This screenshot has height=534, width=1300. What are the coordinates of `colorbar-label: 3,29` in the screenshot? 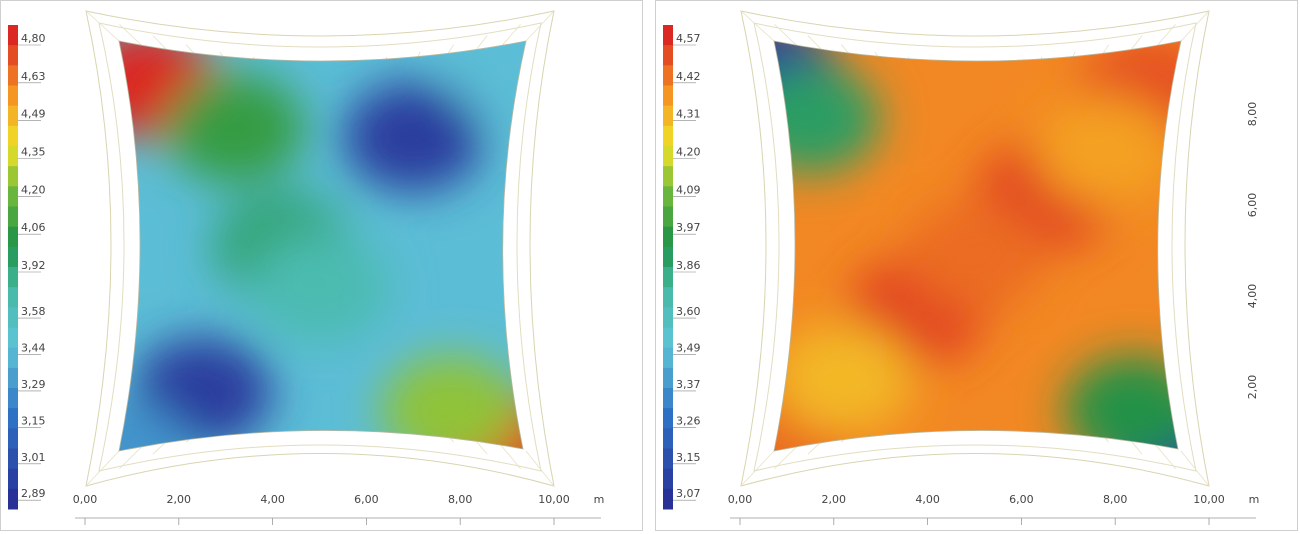 It's located at (33, 384).